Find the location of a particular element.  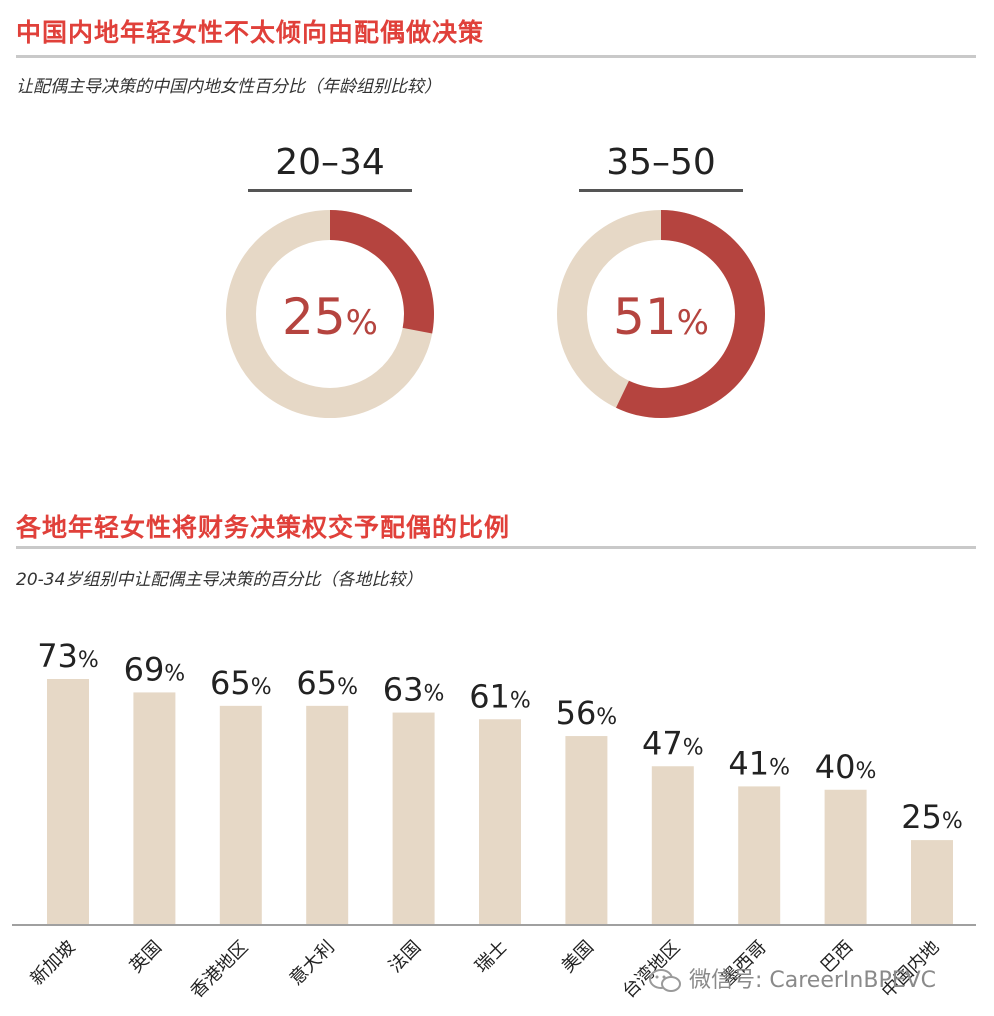

watermark-text: 微信号: CareerInBPEVC is located at coordinates (813, 980).